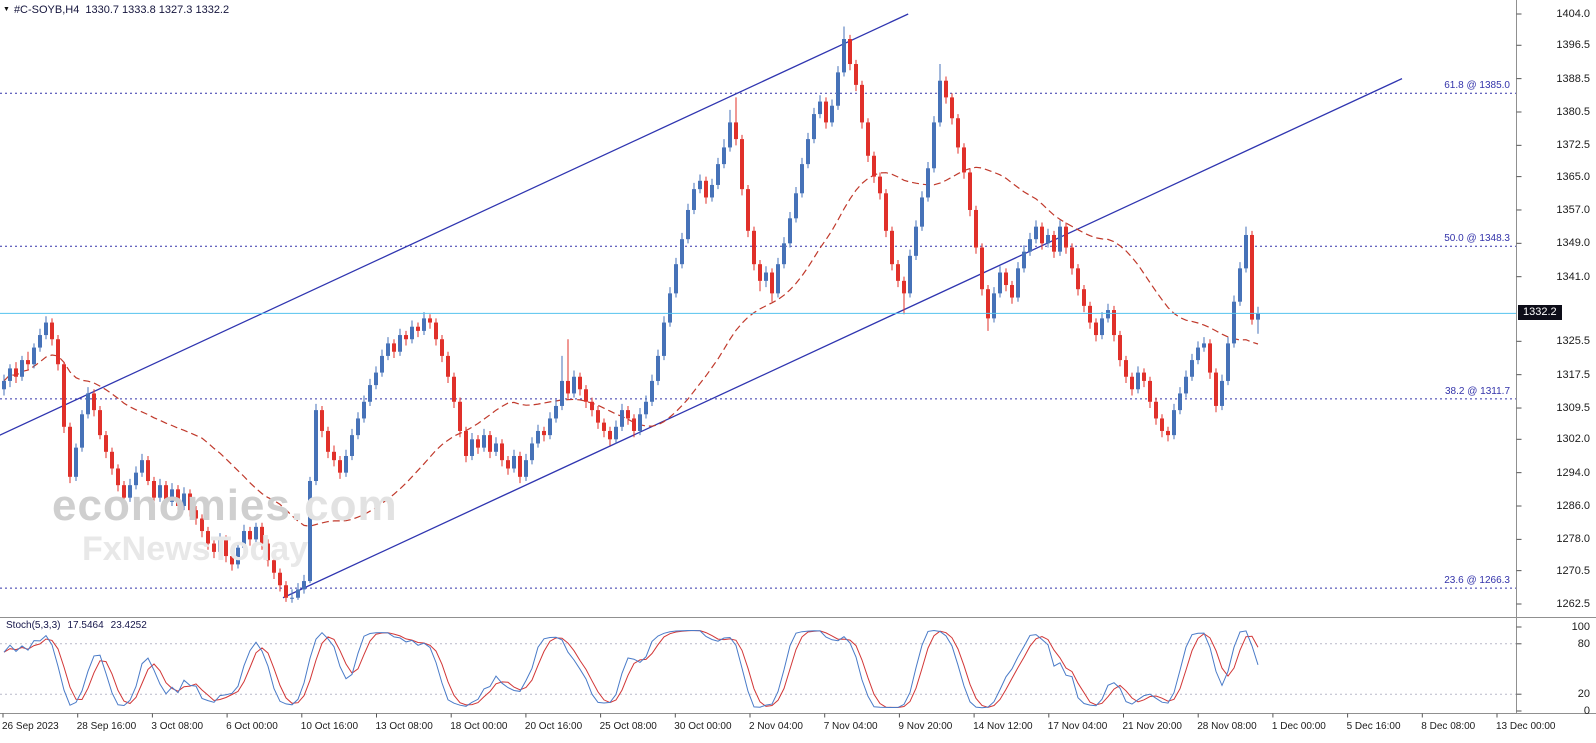 The image size is (1596, 743). What do you see at coordinates (1573, 506) in the screenshot?
I see `price-axis-label: 1286.0` at bounding box center [1573, 506].